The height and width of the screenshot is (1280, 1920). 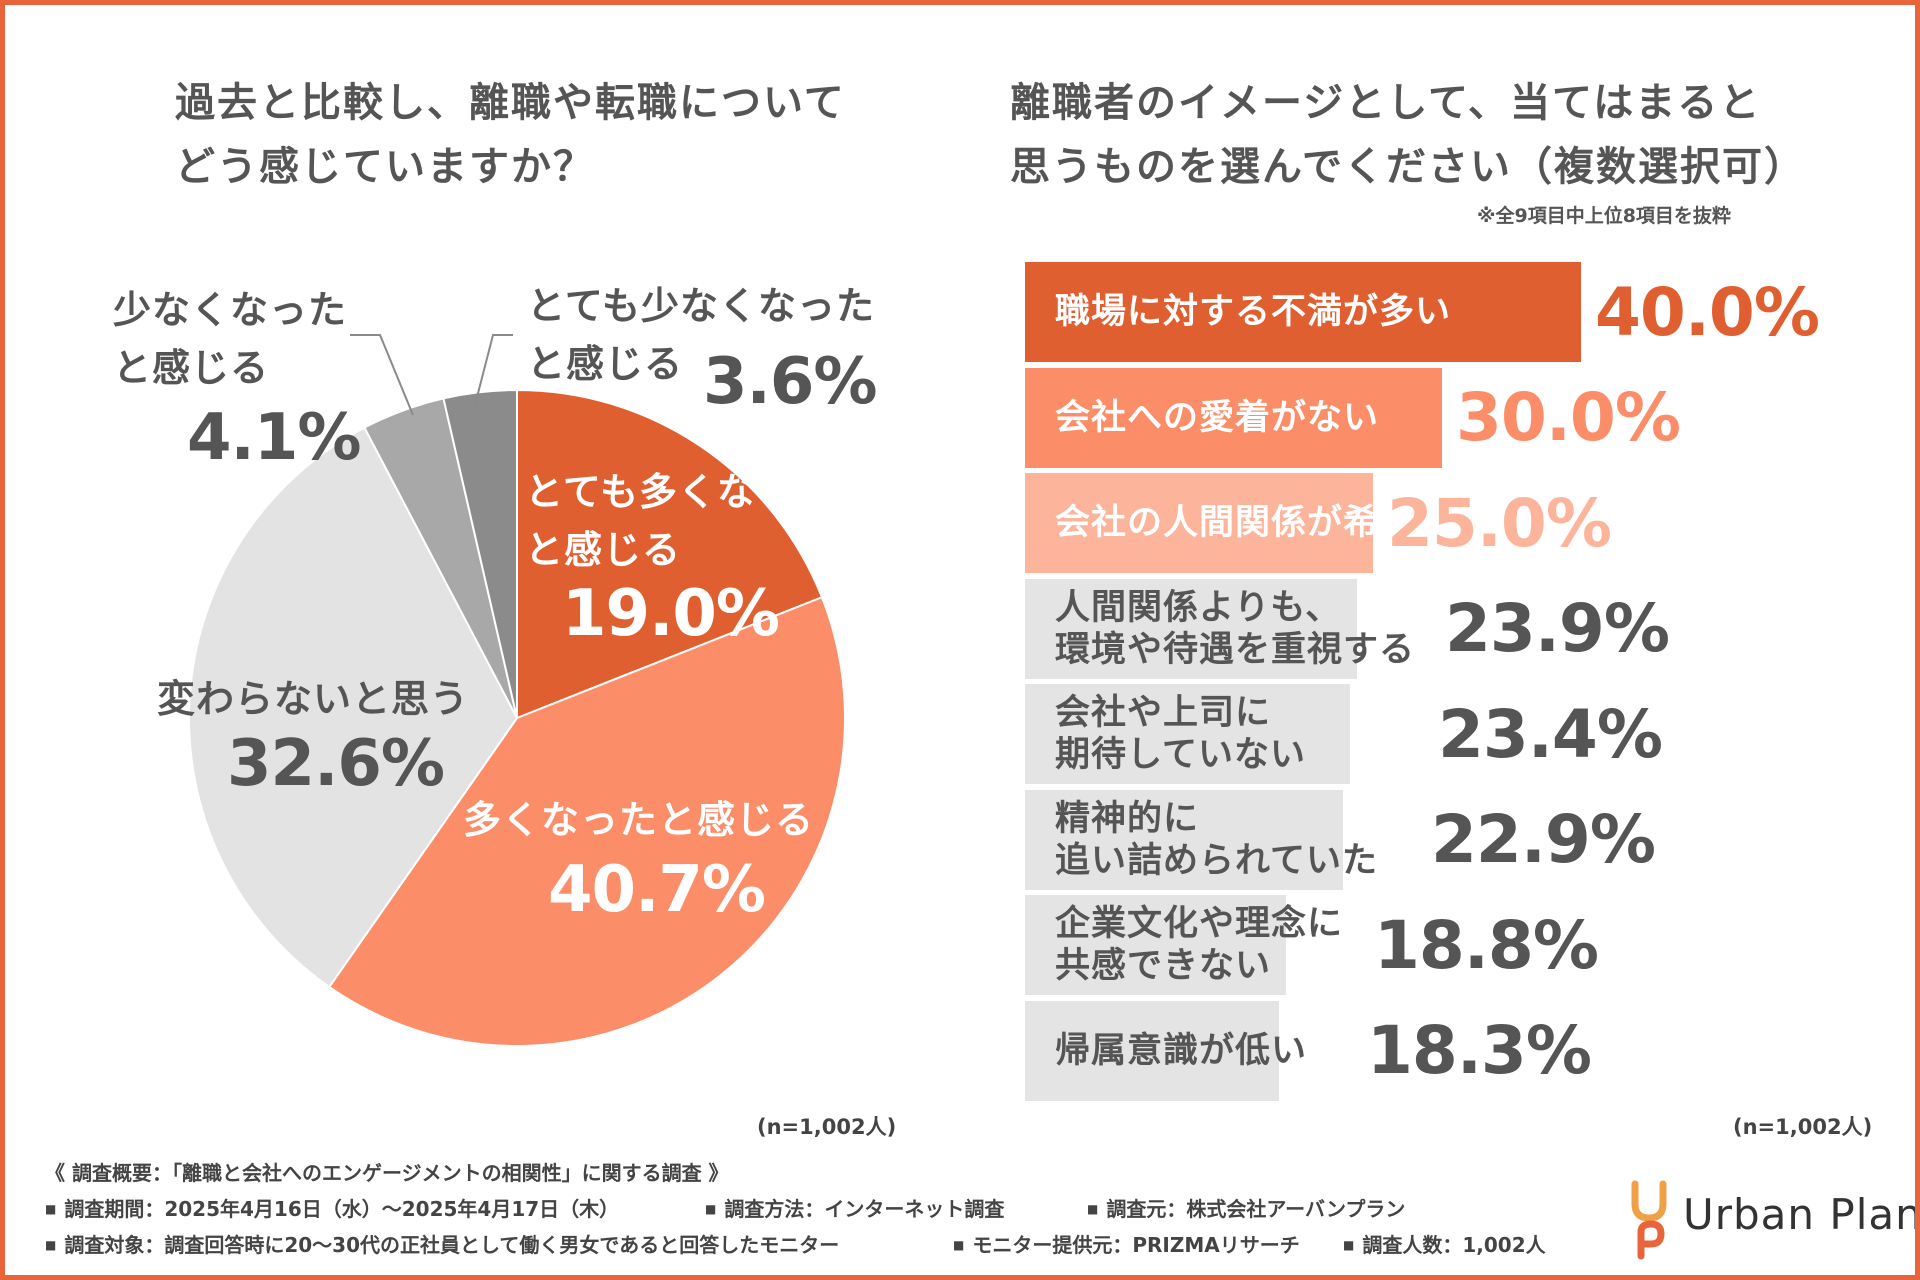 What do you see at coordinates (1253, 312) in the screenshot?
I see `bar-label-0: 職場に対する不満が多い` at bounding box center [1253, 312].